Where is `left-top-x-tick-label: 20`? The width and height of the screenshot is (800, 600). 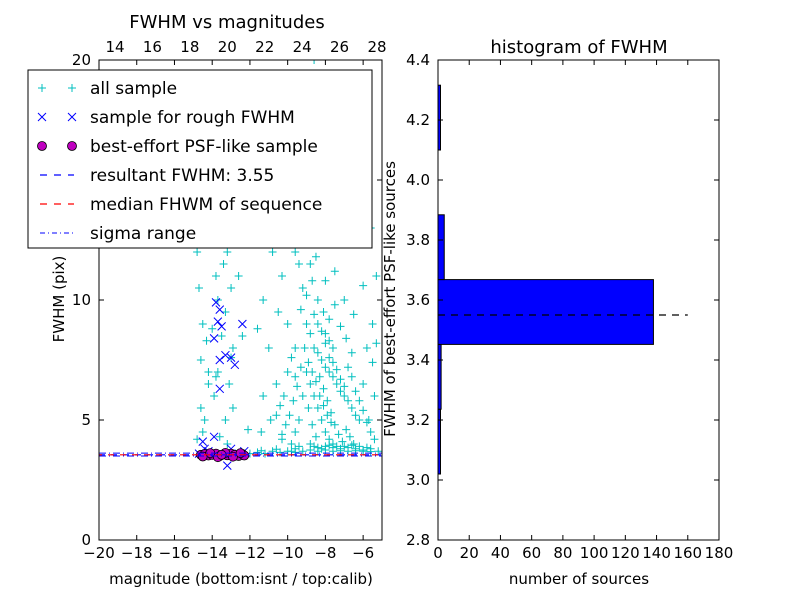
left-top-x-tick-label: 20 is located at coordinates (227, 47).